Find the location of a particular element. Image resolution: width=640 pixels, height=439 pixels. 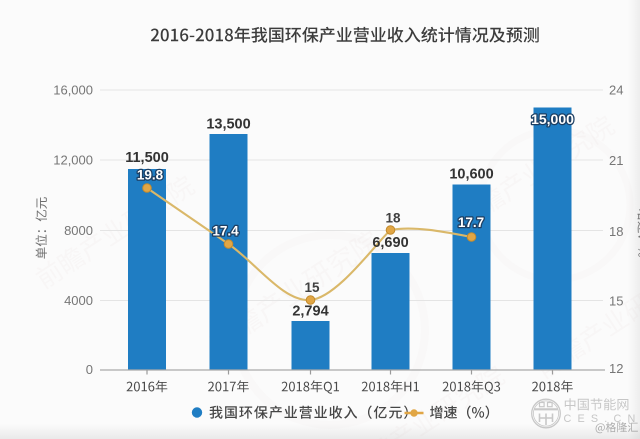

svg-text: 6,690 is located at coordinates (390, 243).